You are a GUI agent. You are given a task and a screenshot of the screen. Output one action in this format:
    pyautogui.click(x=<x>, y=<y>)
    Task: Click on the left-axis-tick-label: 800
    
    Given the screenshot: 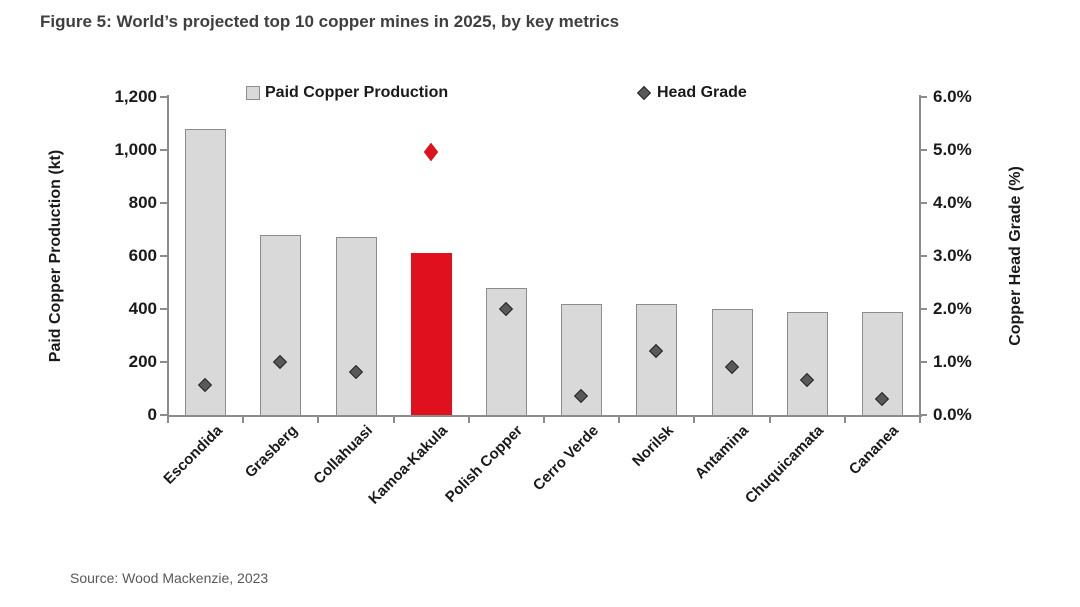 What is the action you would take?
    pyautogui.click(x=142, y=202)
    